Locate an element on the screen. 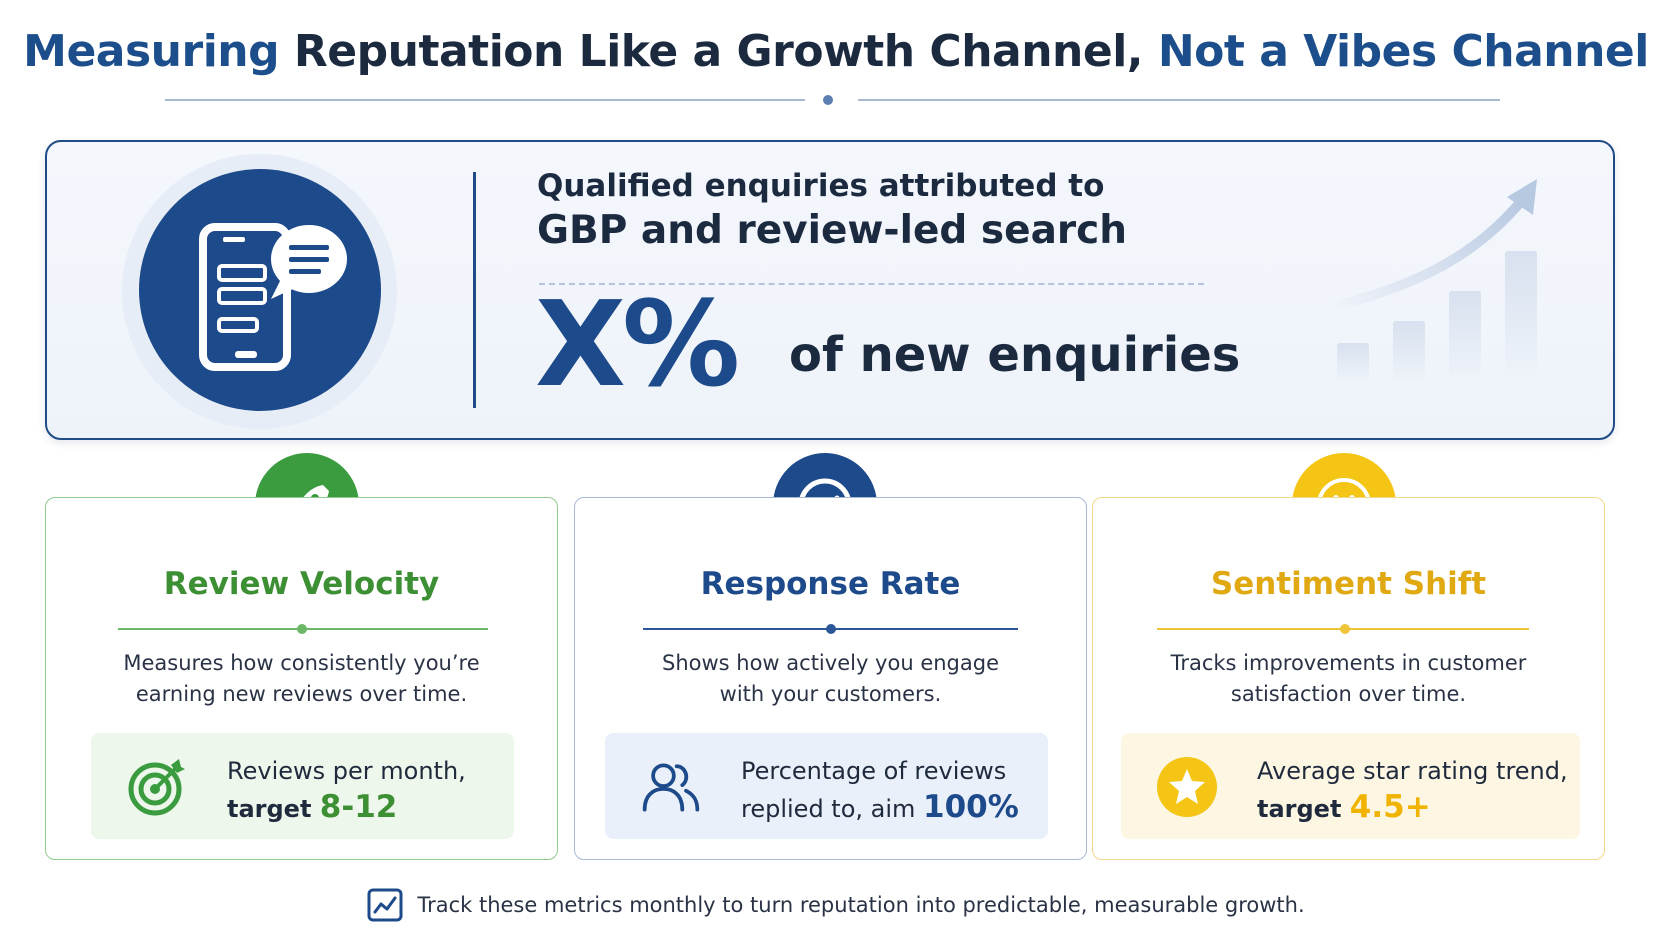  metric-value: 8-12 is located at coordinates (358, 807).